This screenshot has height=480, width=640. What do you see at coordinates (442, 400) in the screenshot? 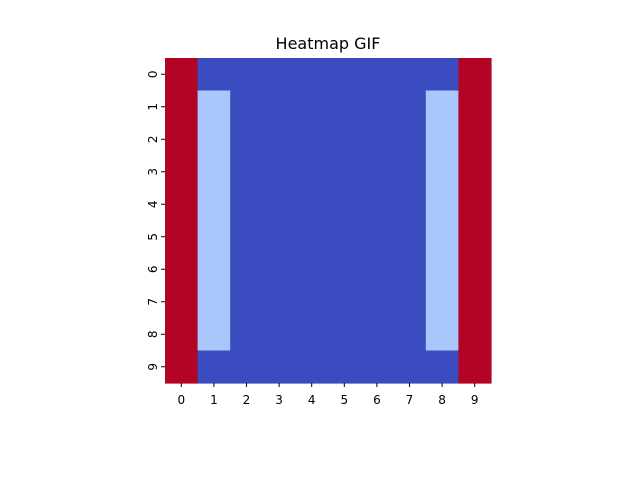
I see `x-tick-label-8: 8` at bounding box center [442, 400].